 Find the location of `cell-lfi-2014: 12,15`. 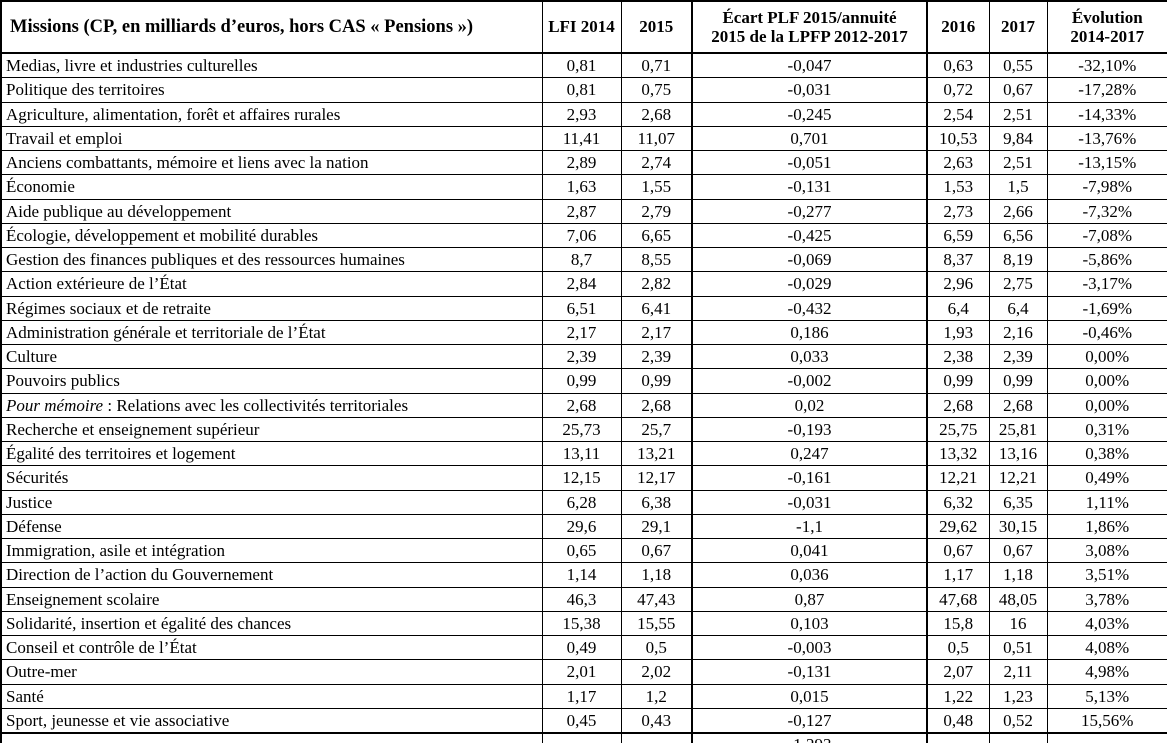

cell-lfi-2014: 12,15 is located at coordinates (581, 478).